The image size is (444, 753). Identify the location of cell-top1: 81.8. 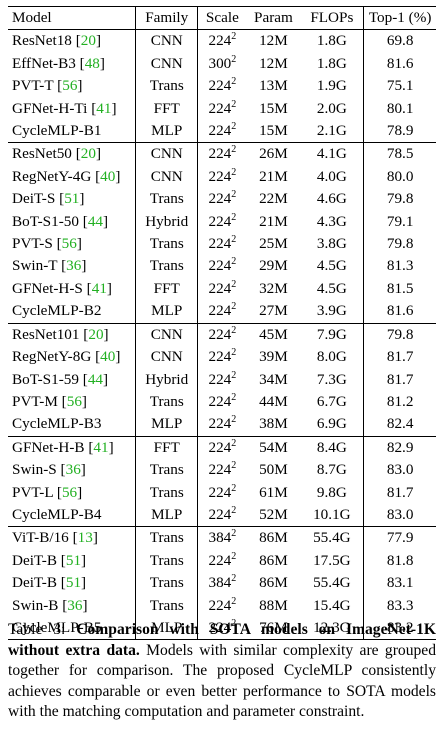
(400, 560).